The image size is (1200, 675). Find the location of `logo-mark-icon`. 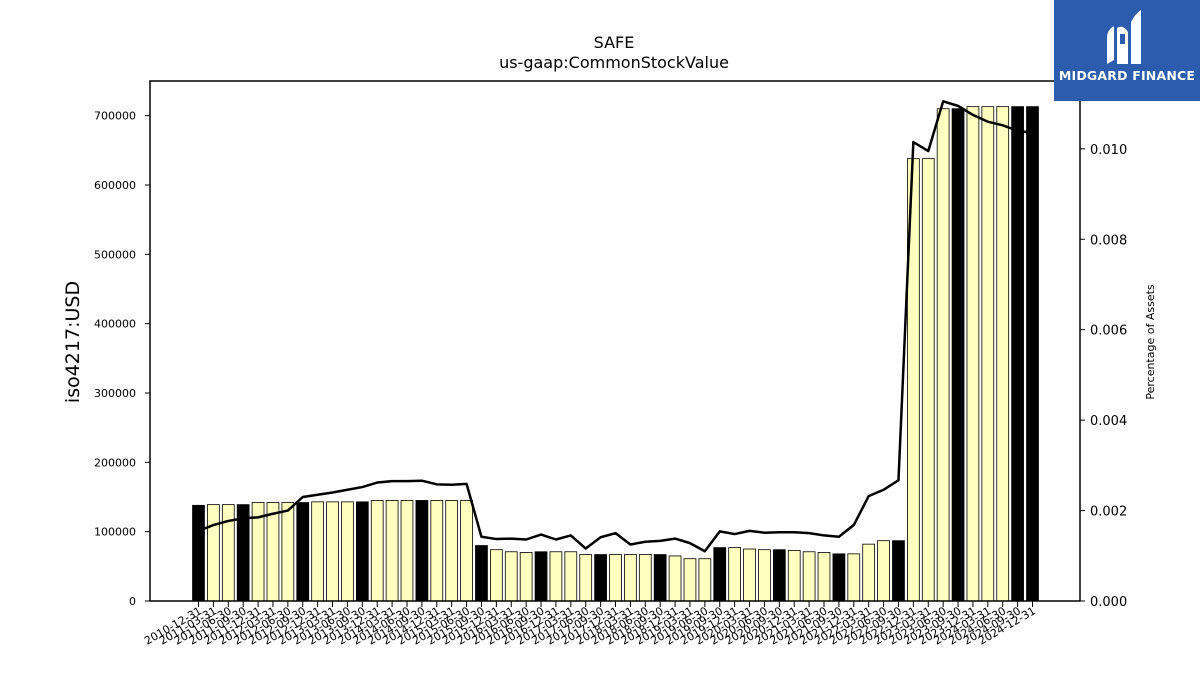

logo-mark-icon is located at coordinates (1124, 37).